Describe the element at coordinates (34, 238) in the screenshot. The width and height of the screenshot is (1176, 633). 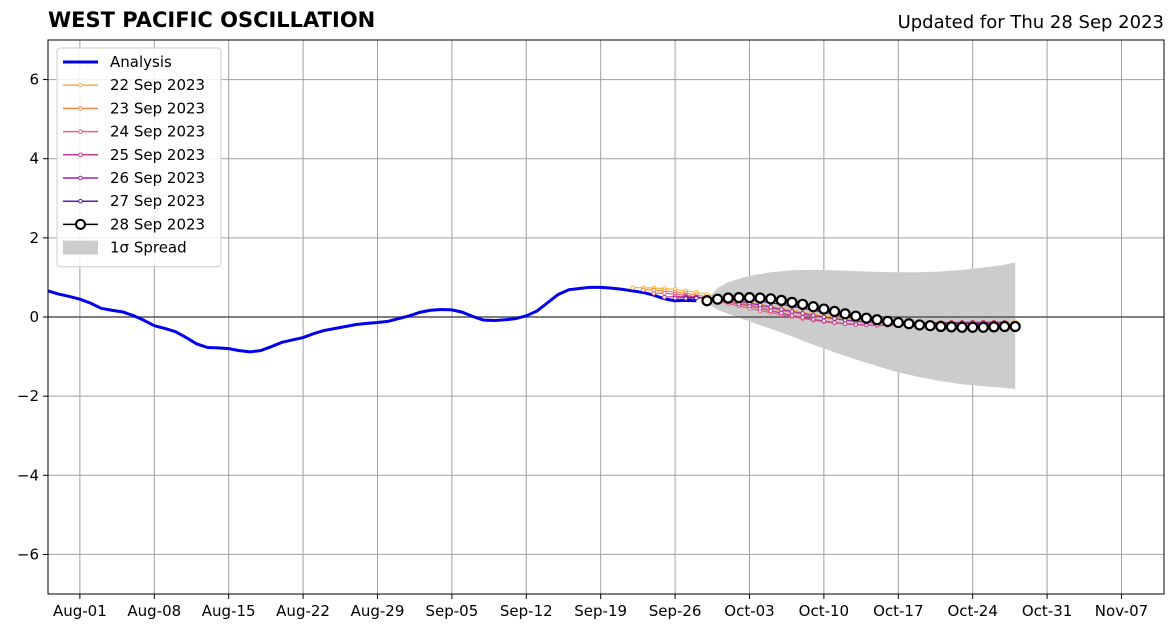
I see `y-tick-label: 2` at that location.